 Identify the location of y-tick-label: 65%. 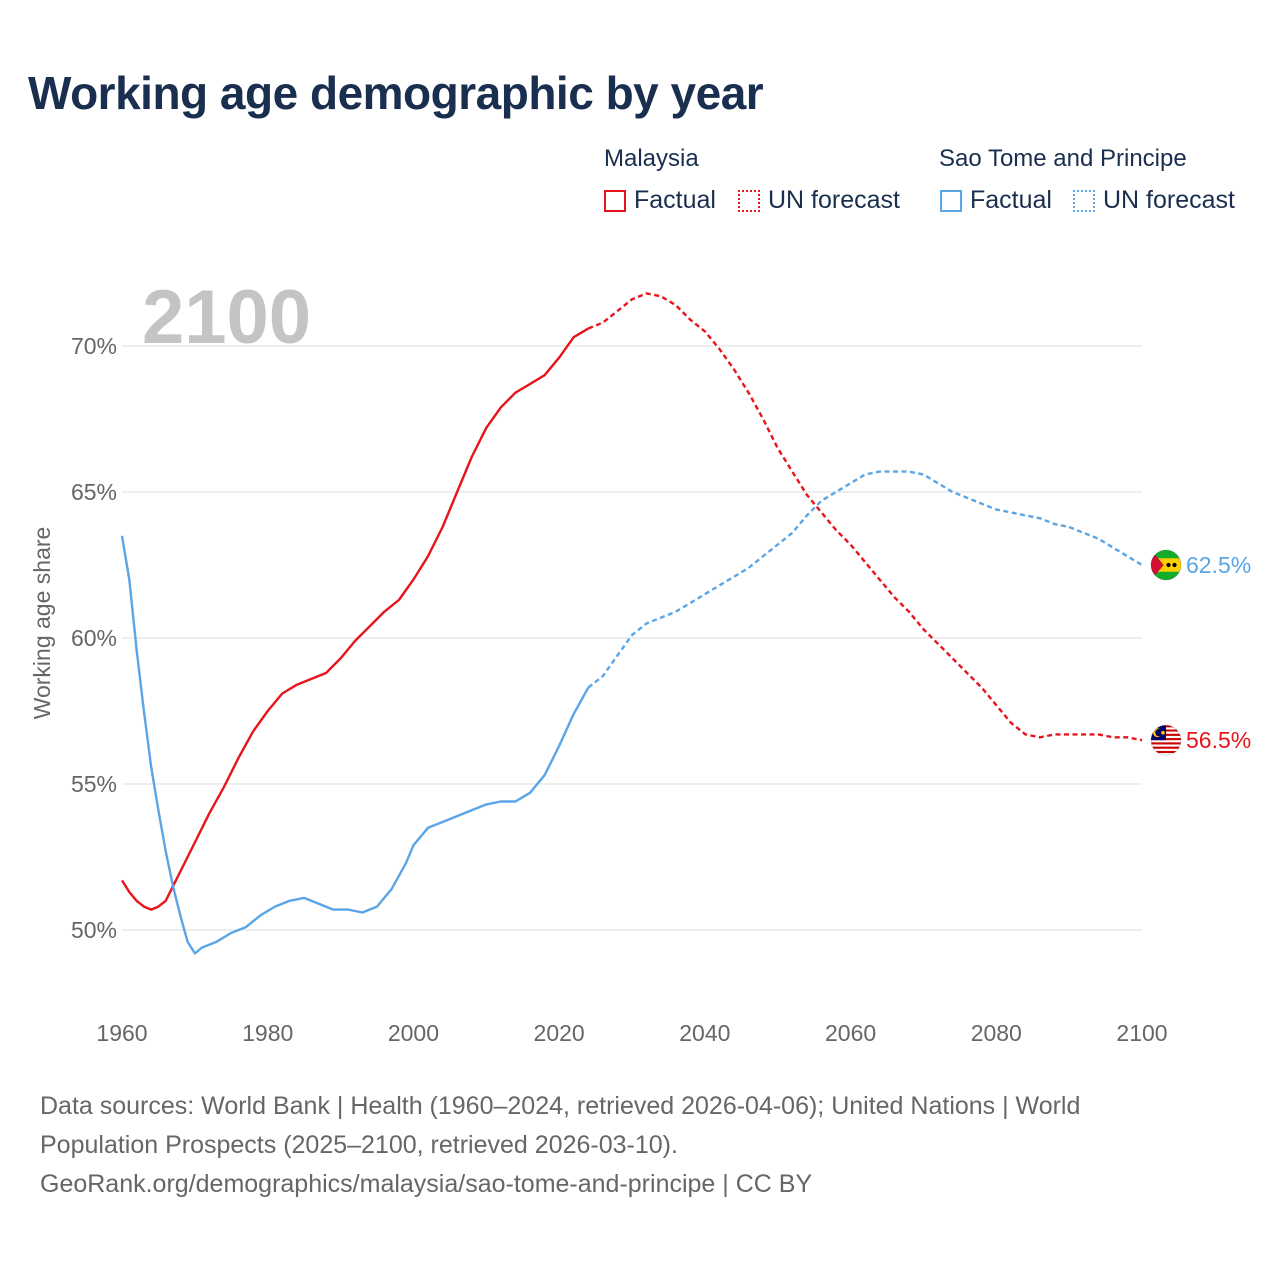
(94, 492).